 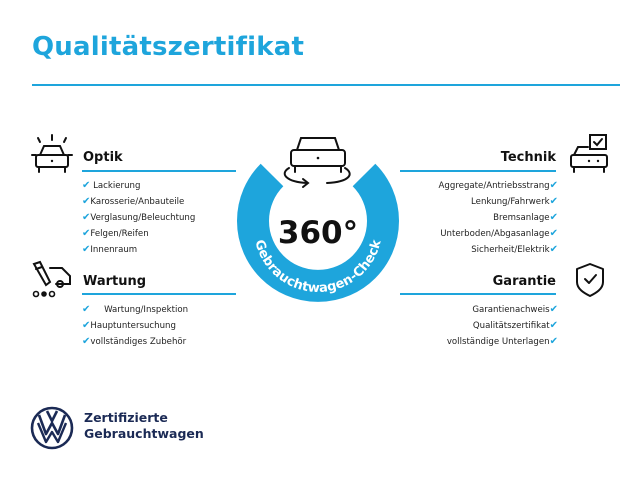 I want to click on page-title: Qualitätszertifikat, so click(x=168, y=47).